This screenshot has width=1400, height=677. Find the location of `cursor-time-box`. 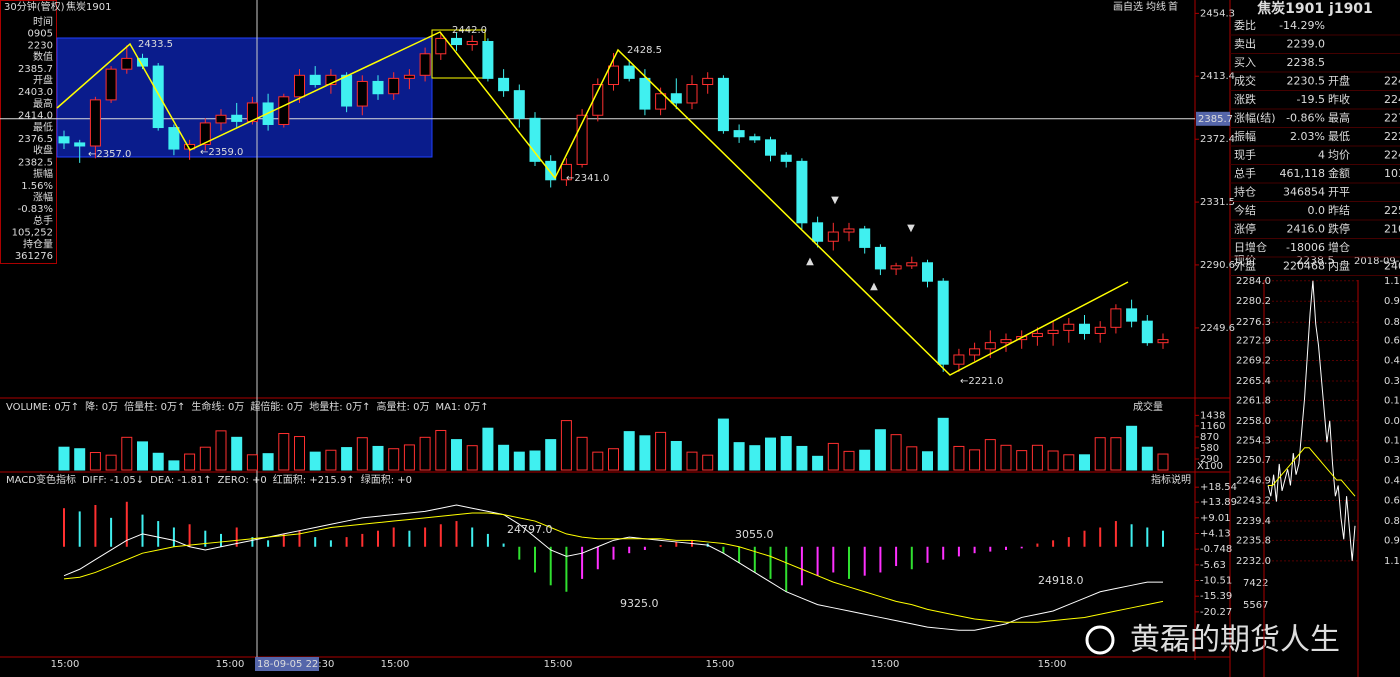

cursor-time-box is located at coordinates (287, 664).